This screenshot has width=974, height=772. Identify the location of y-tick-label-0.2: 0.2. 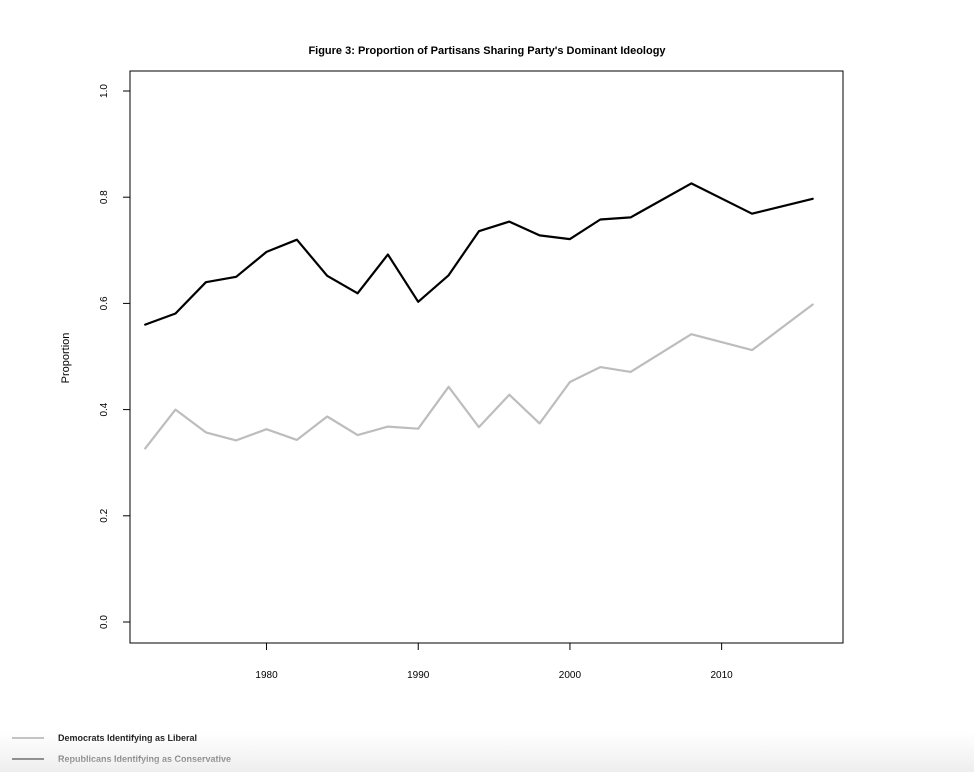
(104, 515).